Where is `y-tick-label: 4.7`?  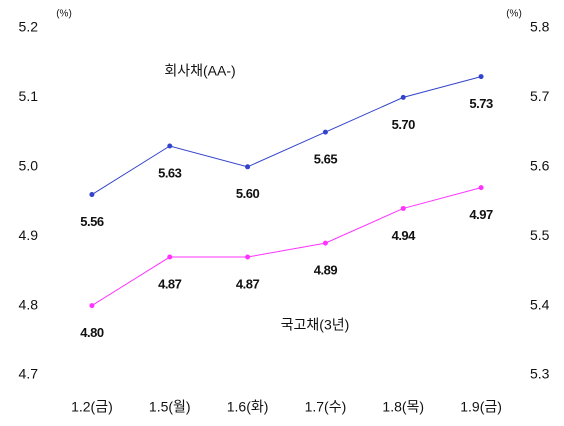 y-tick-label: 4.7 is located at coordinates (29, 374).